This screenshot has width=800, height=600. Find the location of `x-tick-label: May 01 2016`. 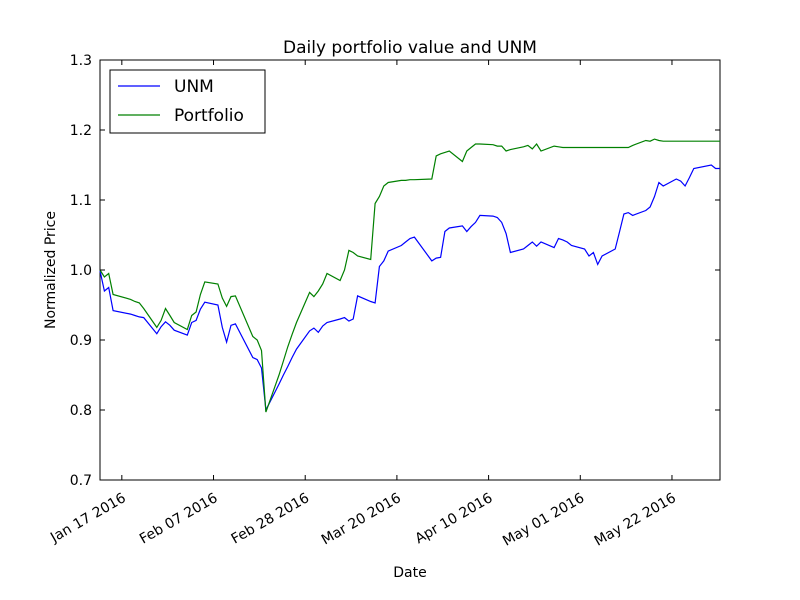

x-tick-label: May 01 2016 is located at coordinates (543, 520).